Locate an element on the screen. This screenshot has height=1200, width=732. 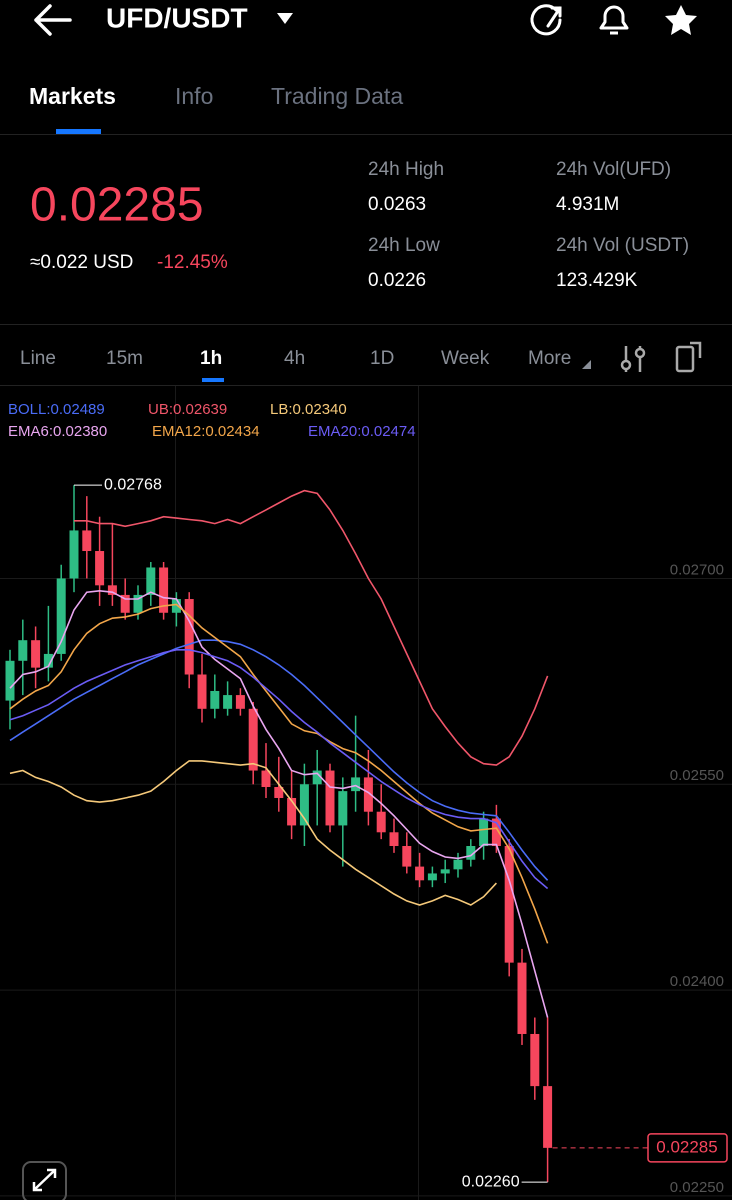
y-tick-label: 0.02400 is located at coordinates (697, 981).